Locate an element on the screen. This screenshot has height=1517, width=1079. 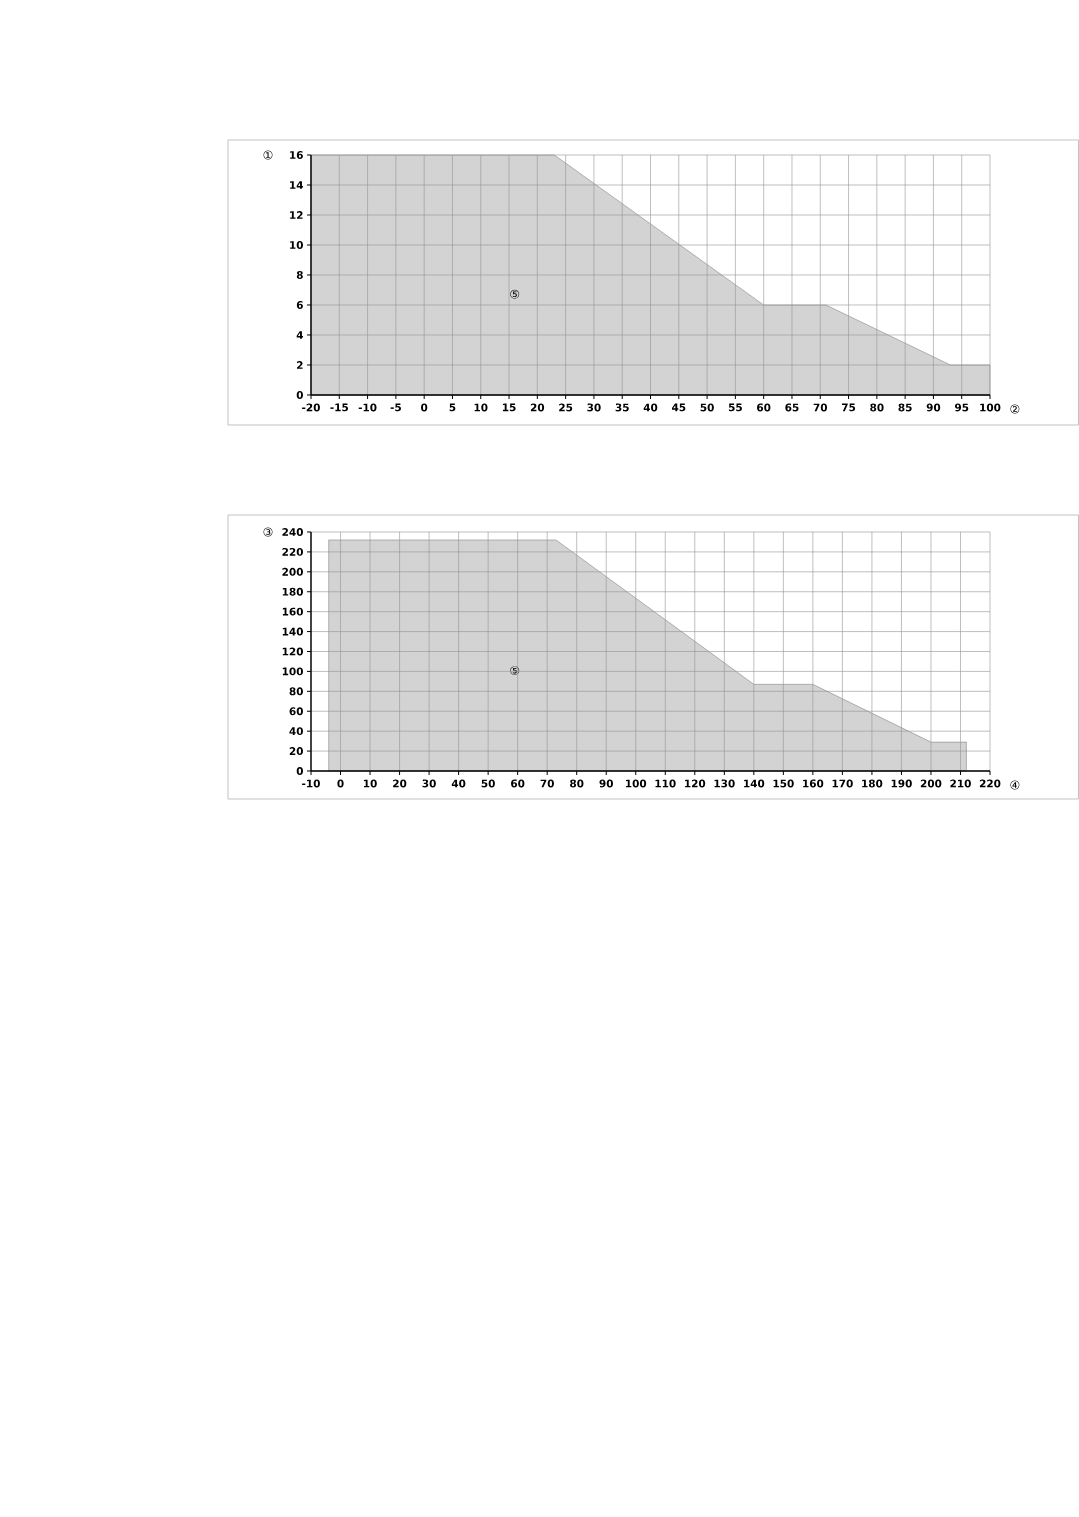
y-tick-label: 4 is located at coordinates (299, 335).